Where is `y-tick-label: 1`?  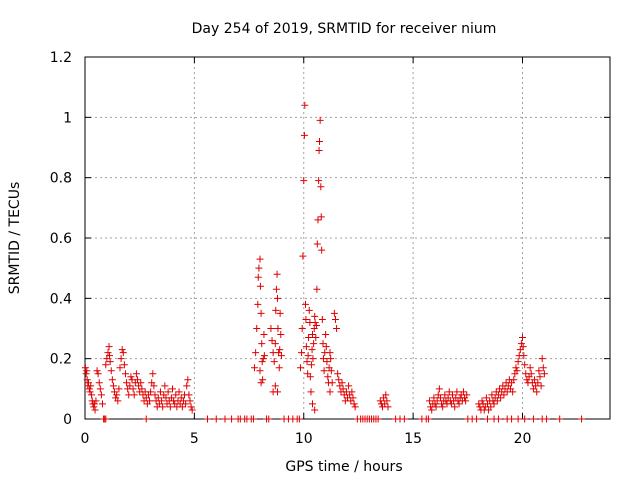
y-tick-label: 1 is located at coordinates (67, 118).